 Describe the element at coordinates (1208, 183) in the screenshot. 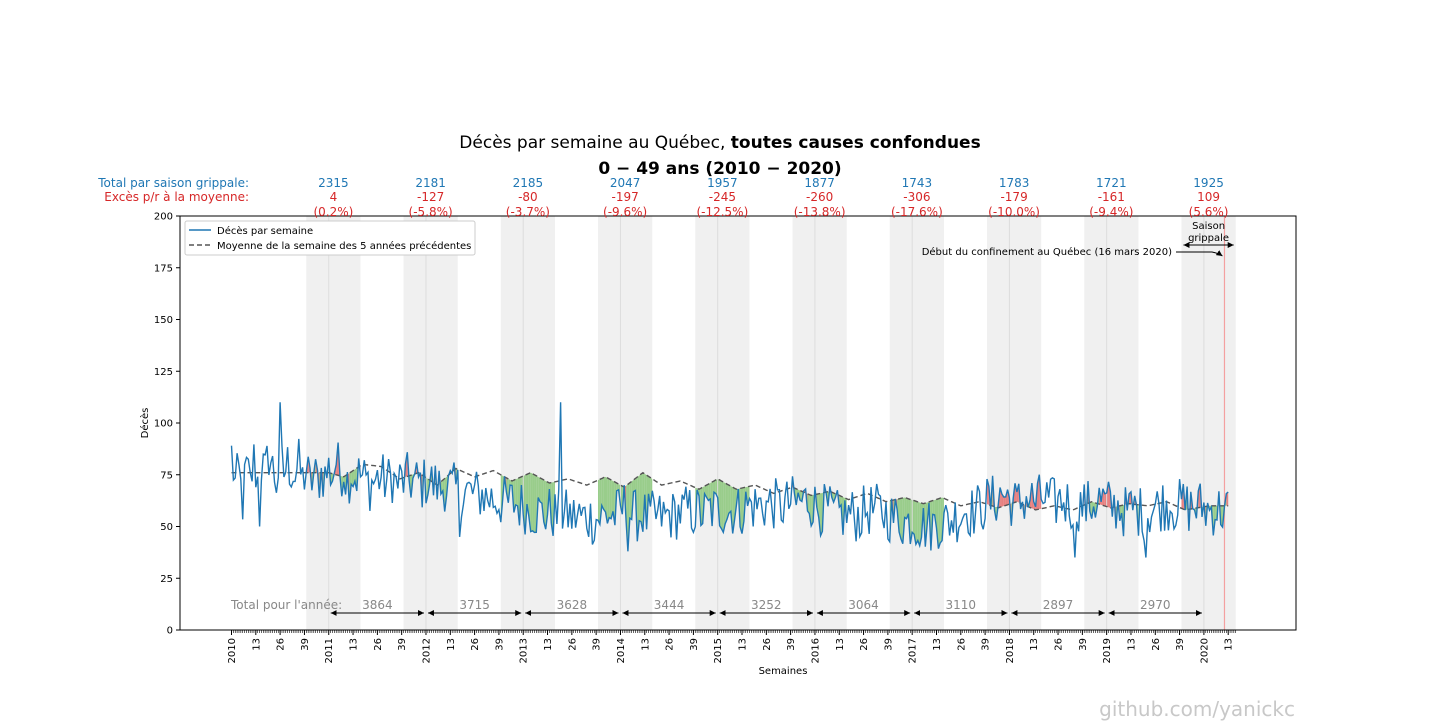

I see `season-total-9: 1925` at that location.